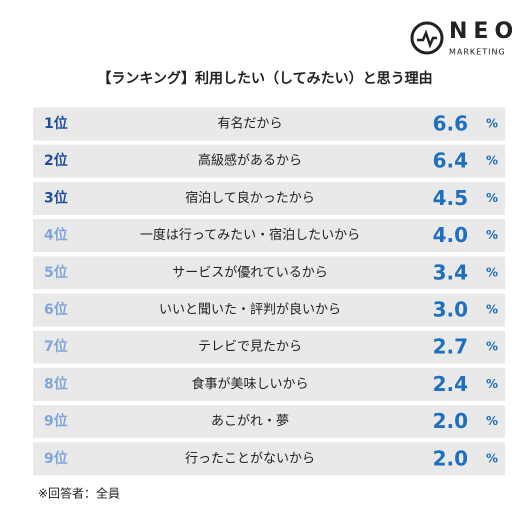  Describe the element at coordinates (450, 310) in the screenshot. I see `value: 3.0` at that location.